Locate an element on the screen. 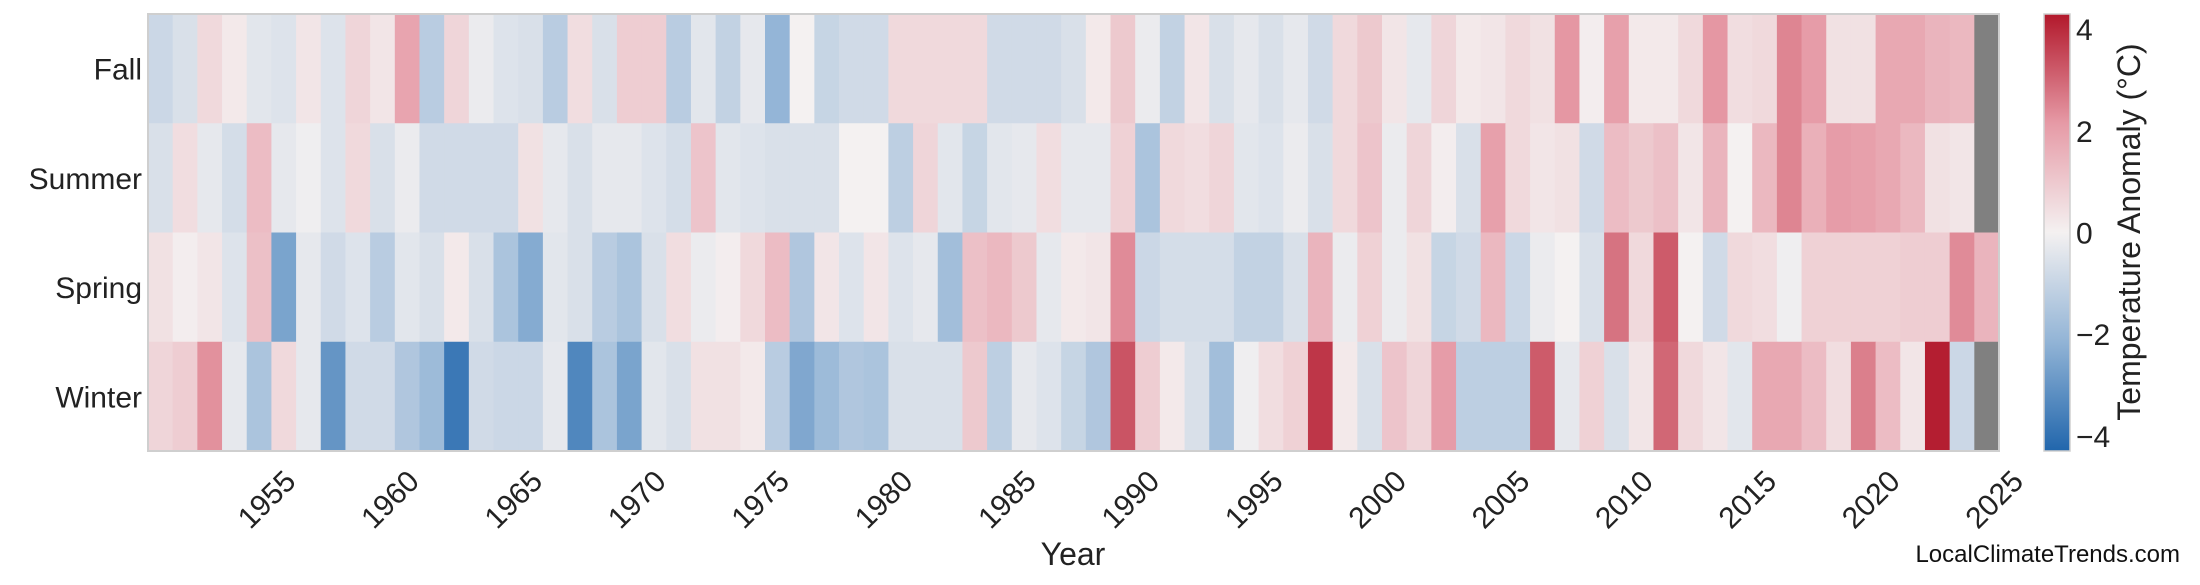 Image resolution: width=2200 pixels, height=585 pixels. heatmap-cell-fall-1985 is located at coordinates (1000, 69).